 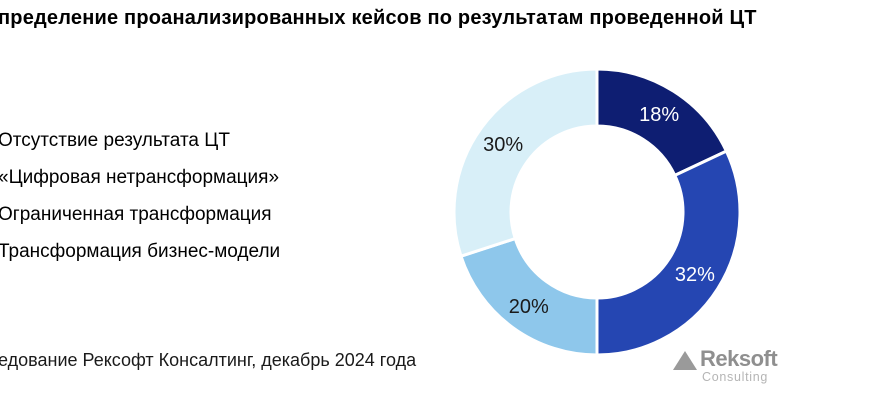 I want to click on logo-text: Reksoft Consulting, so click(x=739, y=365).